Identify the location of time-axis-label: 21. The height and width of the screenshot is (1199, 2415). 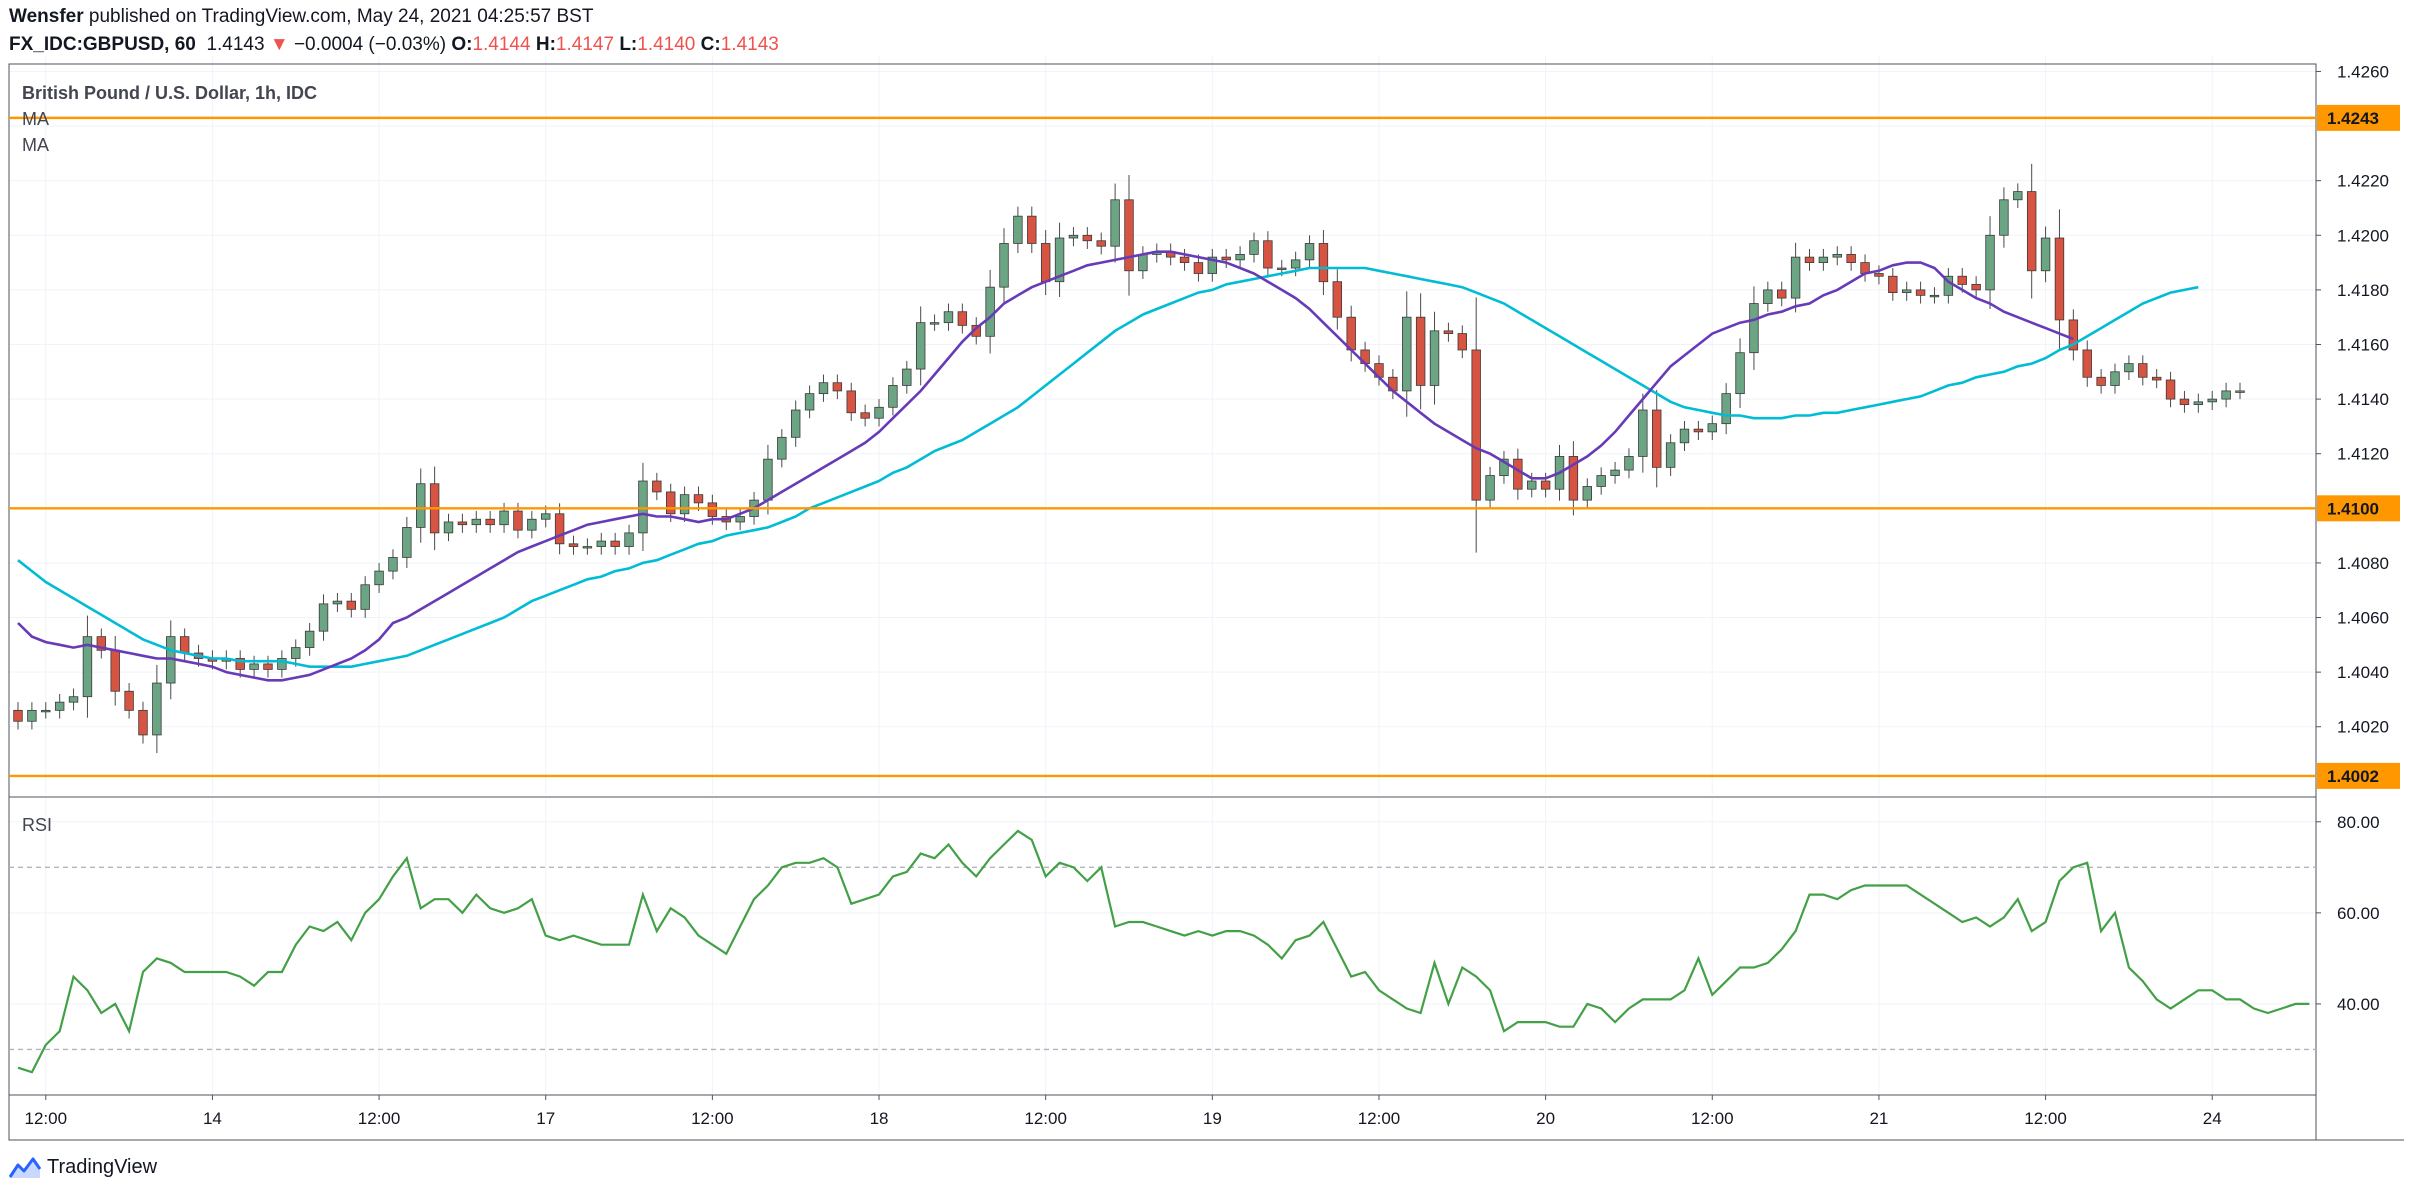
(1878, 1118).